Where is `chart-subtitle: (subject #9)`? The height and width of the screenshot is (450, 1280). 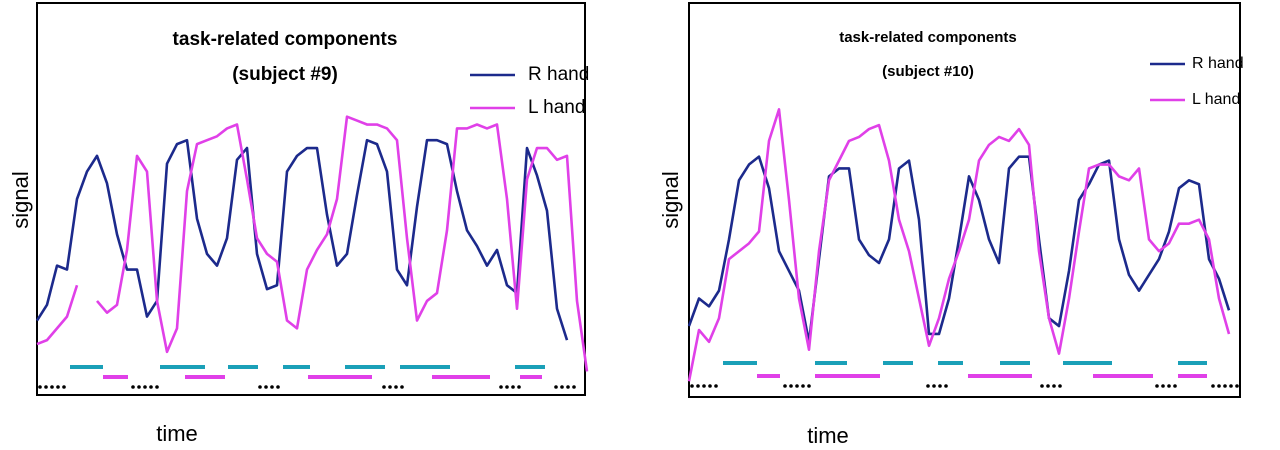
chart-subtitle: (subject #9) is located at coordinates (285, 74).